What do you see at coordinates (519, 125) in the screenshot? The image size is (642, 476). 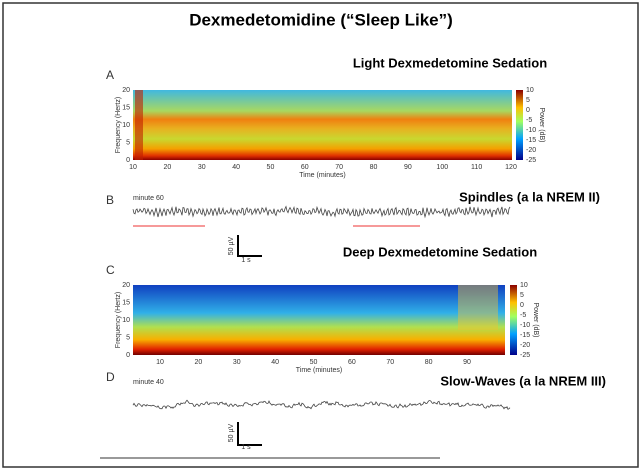 I see `colorbar-a` at bounding box center [519, 125].